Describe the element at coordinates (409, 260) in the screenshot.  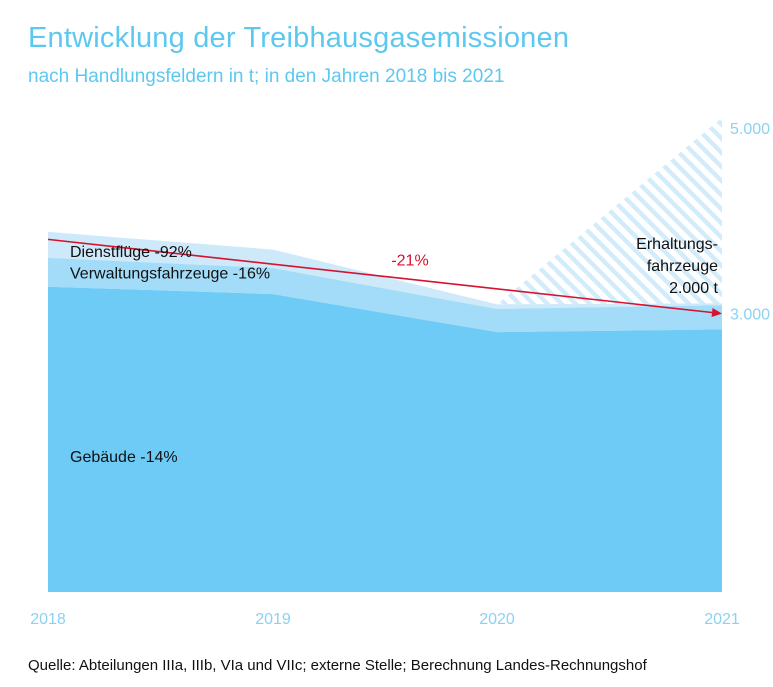
I see `trend-label: -21%` at that location.